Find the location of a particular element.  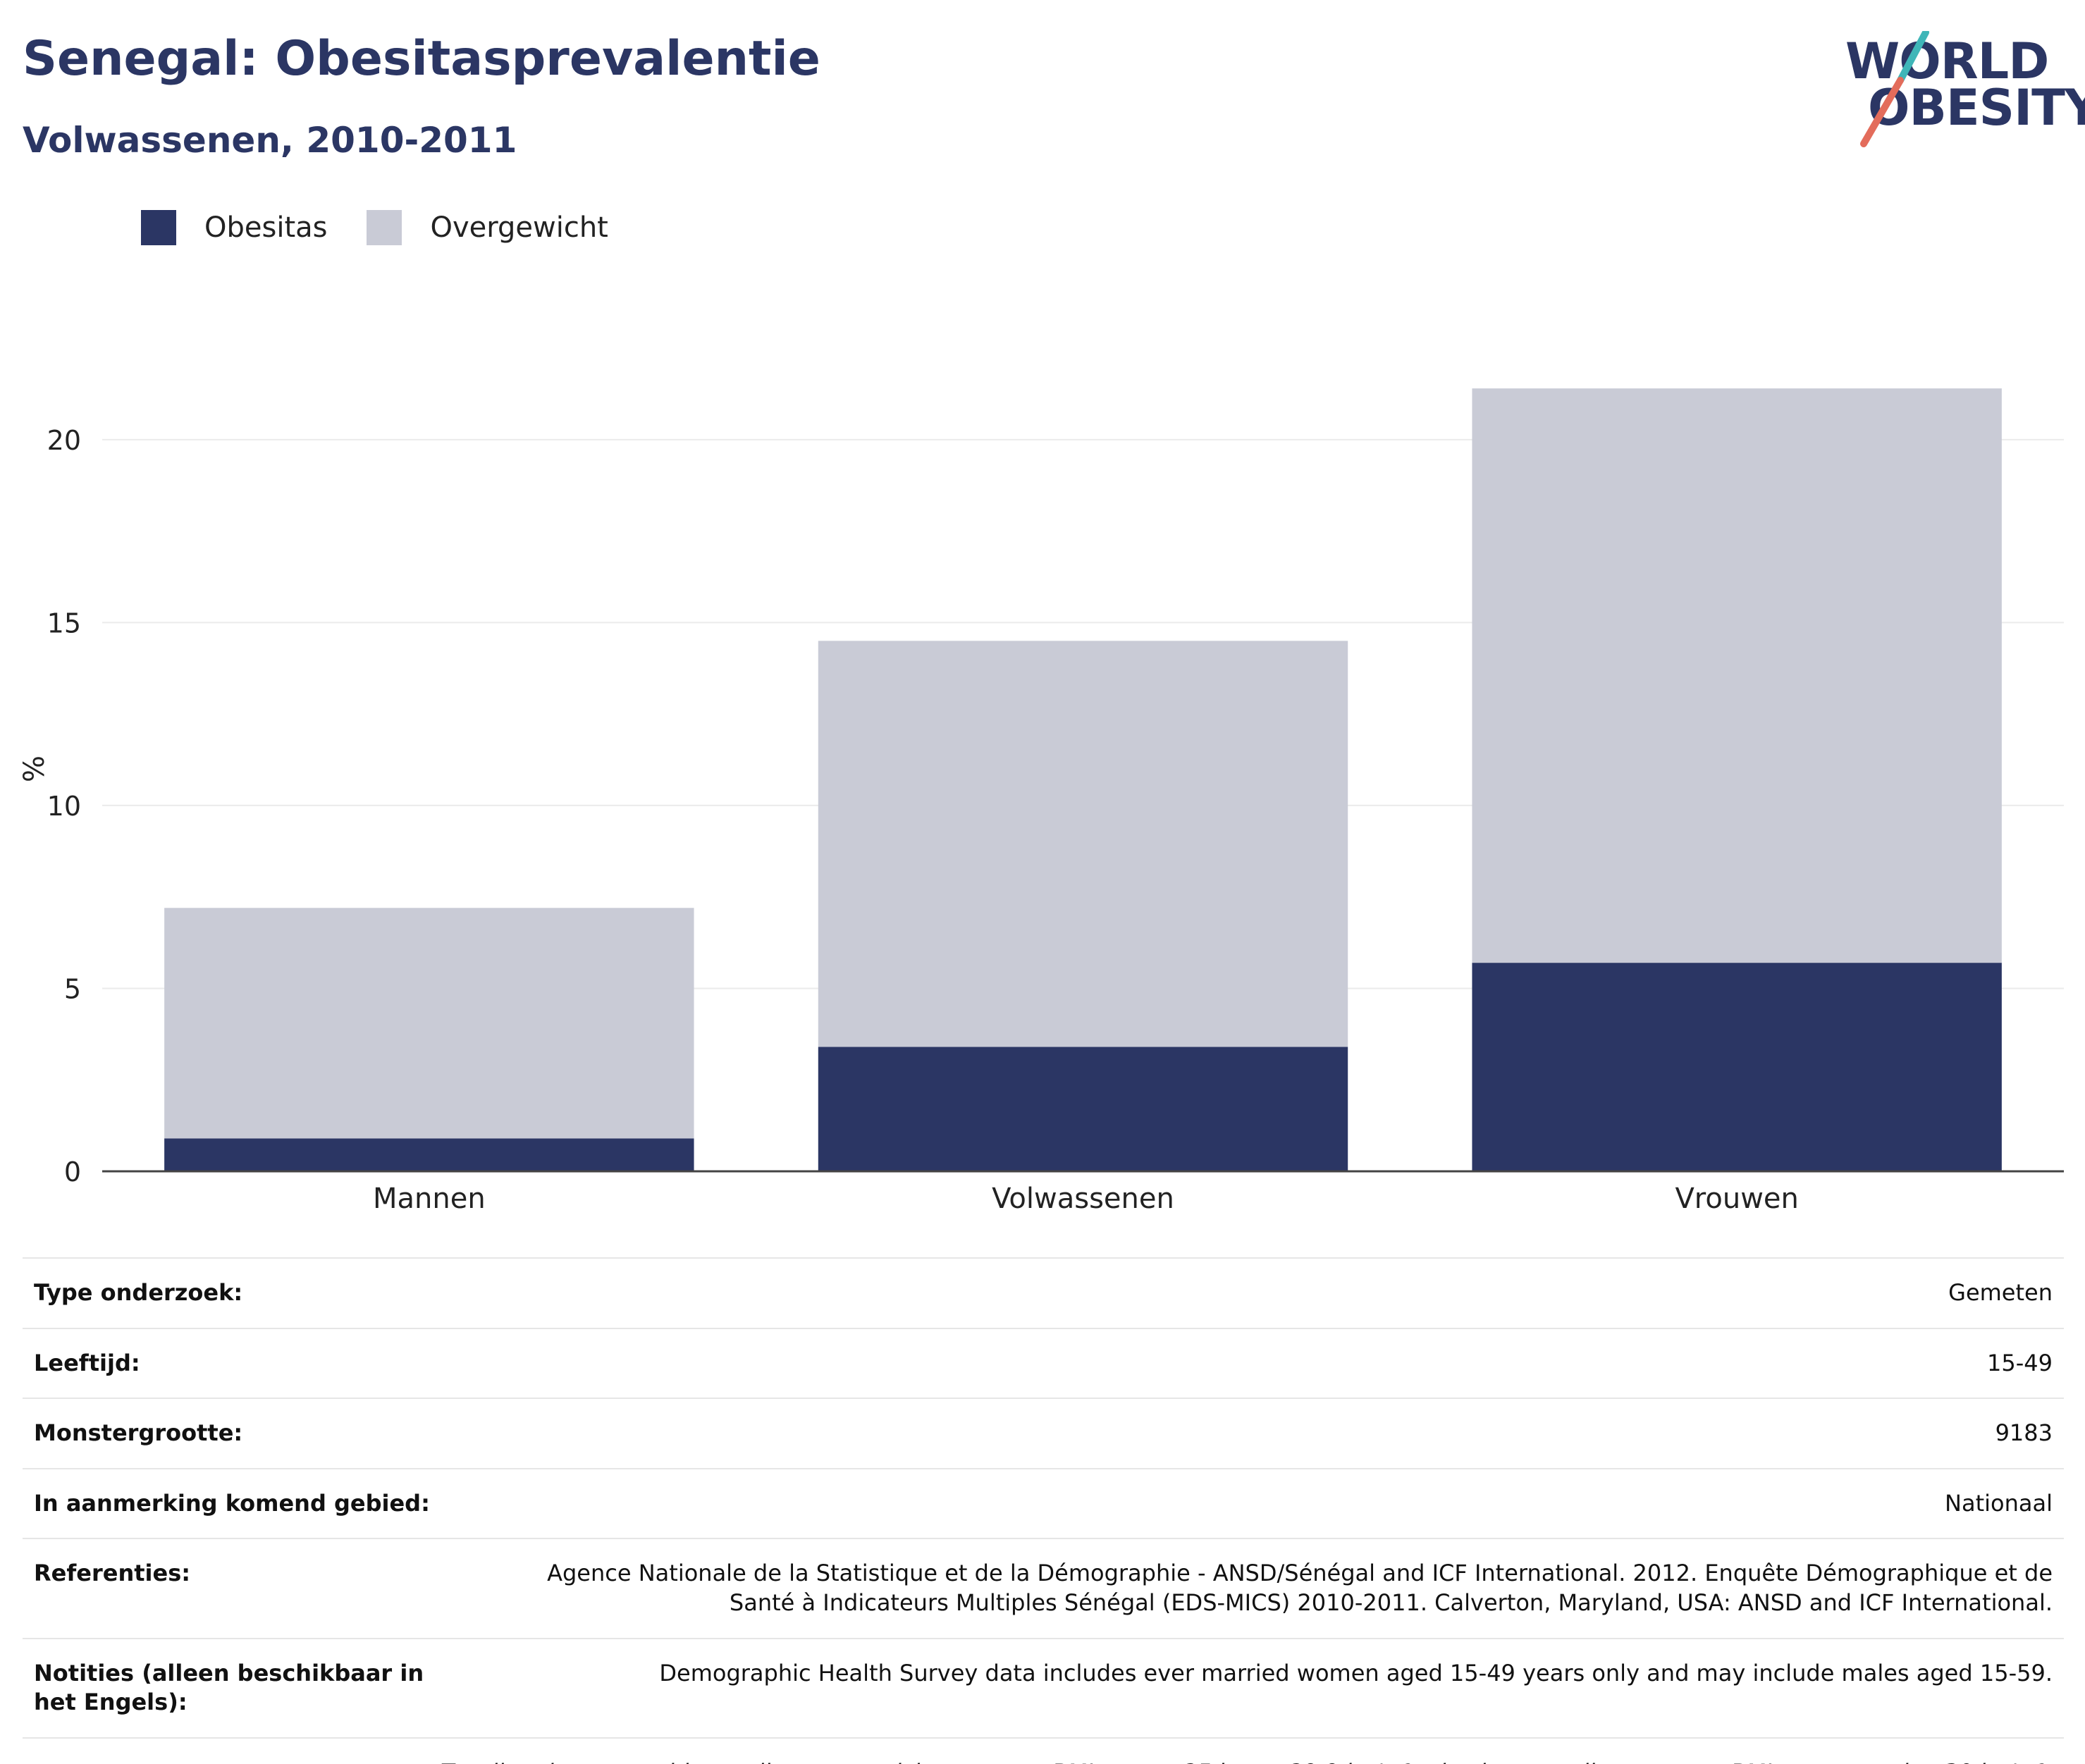

y-tick-label: 15 is located at coordinates (64, 623).